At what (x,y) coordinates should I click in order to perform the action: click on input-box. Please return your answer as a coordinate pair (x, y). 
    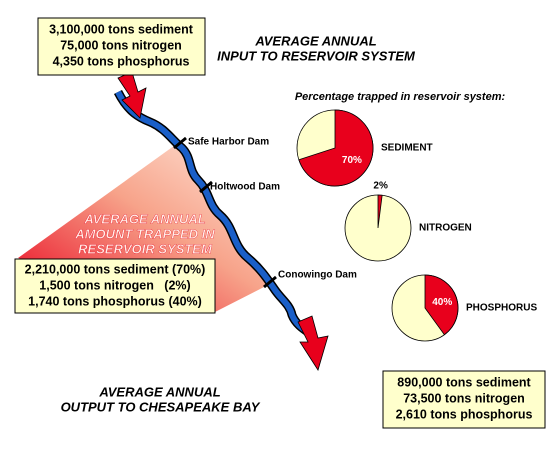
    Looking at the image, I should click on (121, 46).